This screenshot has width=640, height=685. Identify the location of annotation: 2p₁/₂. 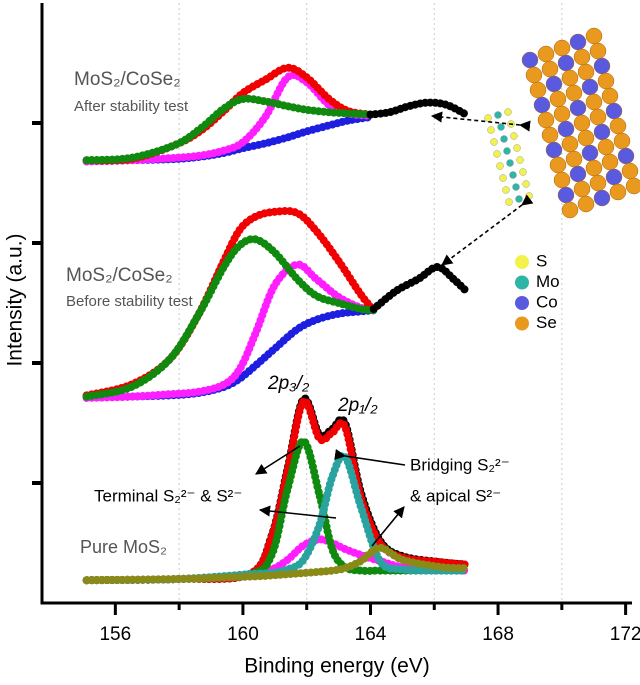
(357, 405).